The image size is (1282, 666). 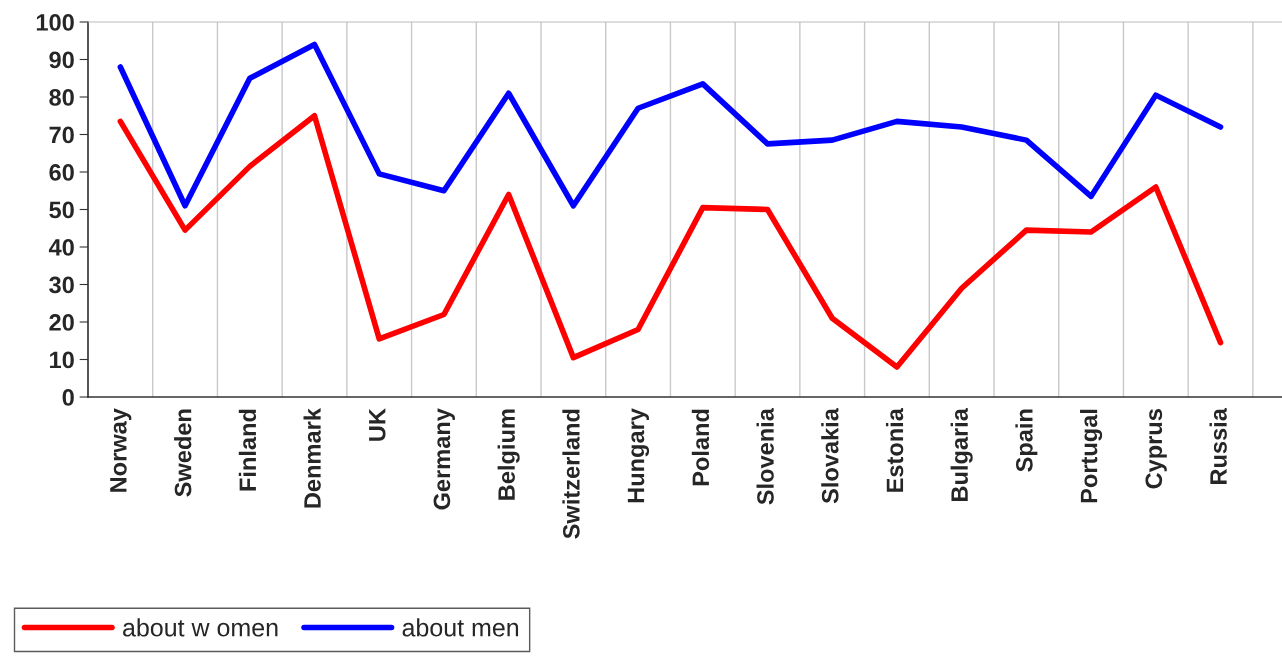 What do you see at coordinates (121, 450) in the screenshot?
I see `x-tick-label: Norway` at bounding box center [121, 450].